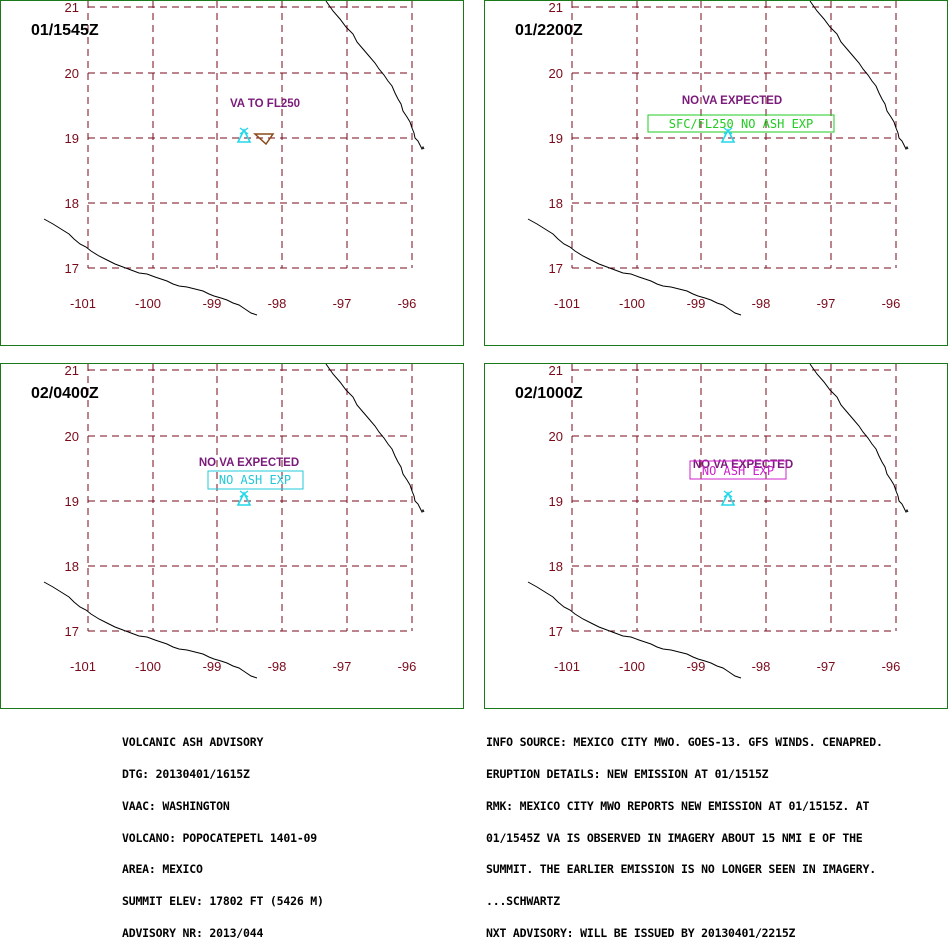 This screenshot has width=950, height=949. What do you see at coordinates (223, 901) in the screenshot?
I see `advisory-line: SUMMIT ELEV: 17802 FT (5426 M)` at bounding box center [223, 901].